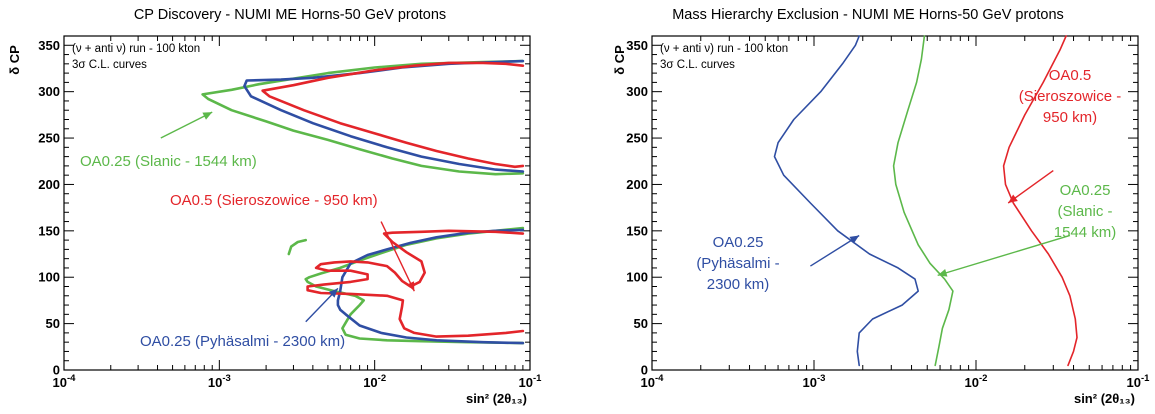 Image resolution: width=1155 pixels, height=414 pixels. What do you see at coordinates (242, 341) in the screenshot?
I see `annotation-label: OA0.25 (Pyhäsalmi - 2300 km)` at bounding box center [242, 341].